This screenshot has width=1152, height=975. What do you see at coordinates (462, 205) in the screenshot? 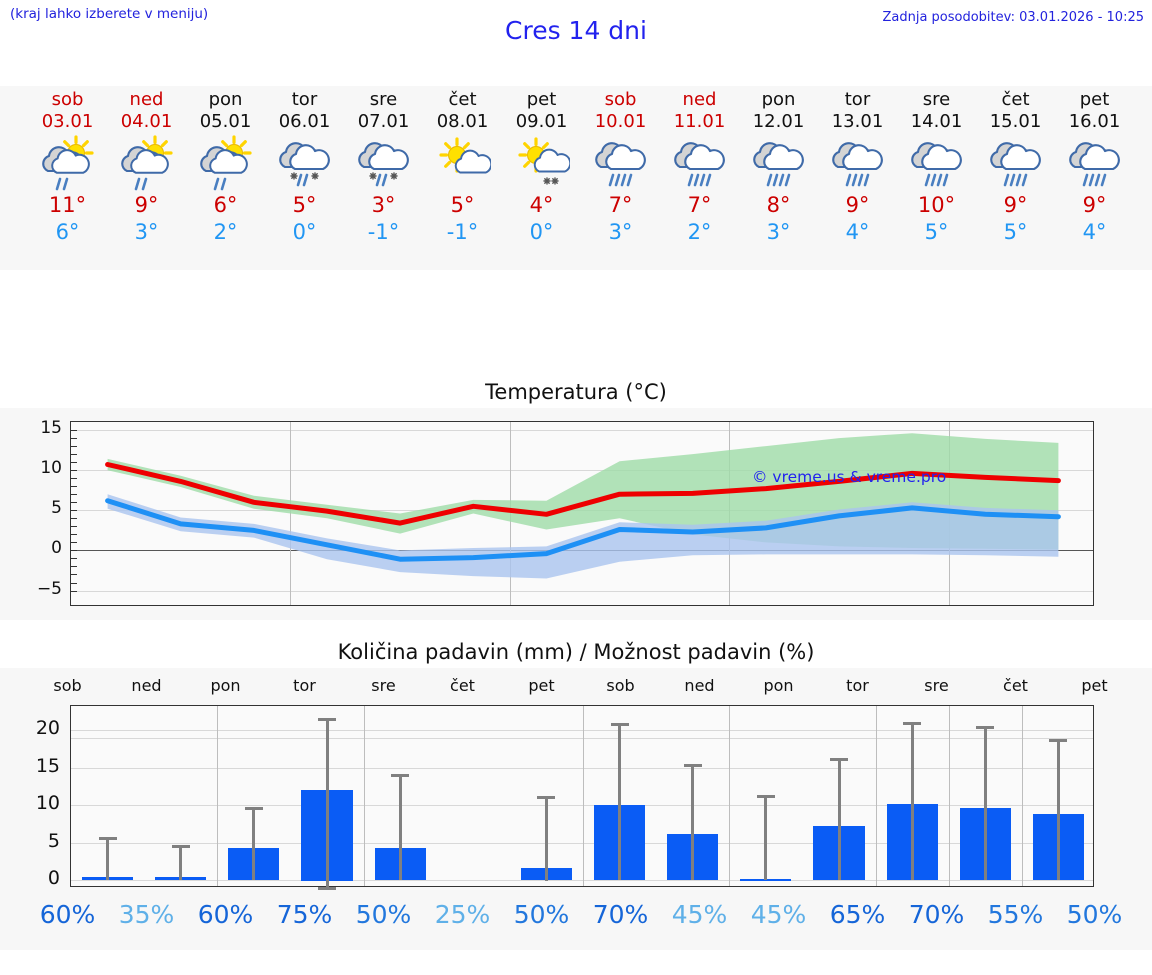
I see `max-temperature-value: 5°` at bounding box center [462, 205].